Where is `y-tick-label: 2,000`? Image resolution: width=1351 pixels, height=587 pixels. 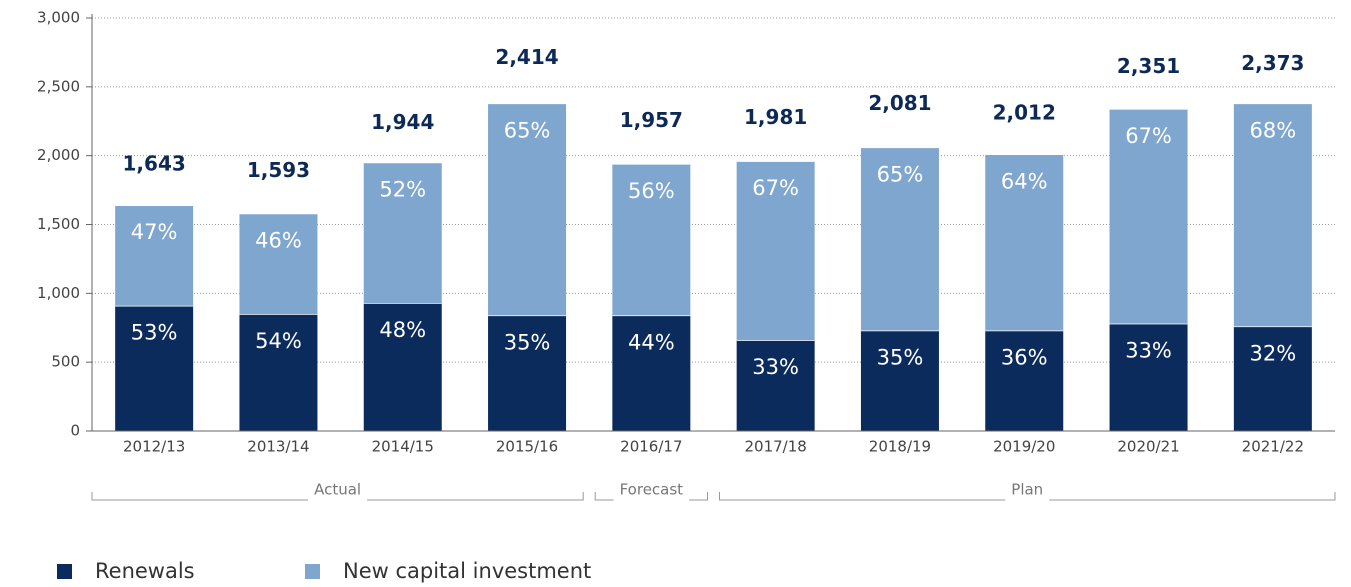 y-tick-label: 2,000 is located at coordinates (58, 155).